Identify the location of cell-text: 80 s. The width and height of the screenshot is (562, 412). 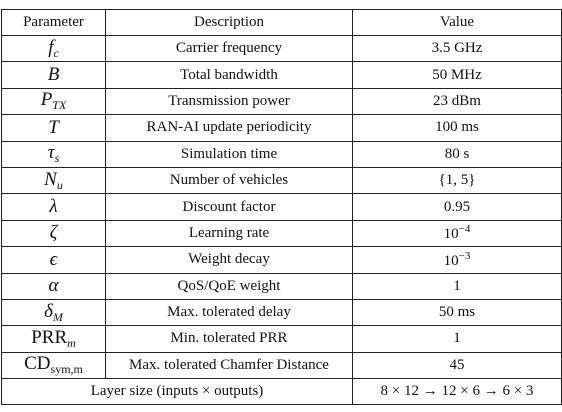
(457, 153).